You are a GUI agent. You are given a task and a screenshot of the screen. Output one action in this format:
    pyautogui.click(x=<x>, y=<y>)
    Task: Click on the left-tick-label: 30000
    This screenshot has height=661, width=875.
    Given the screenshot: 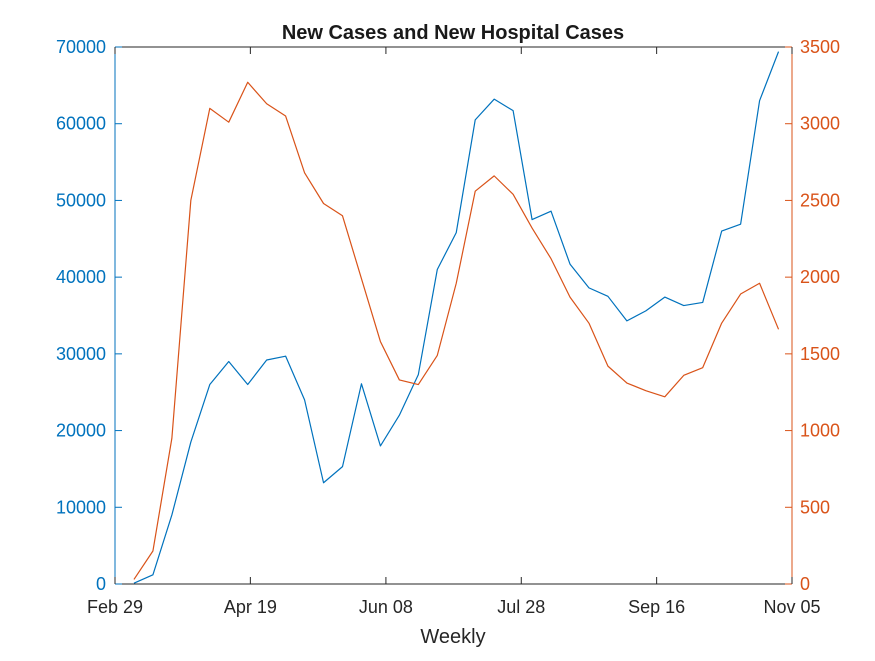 What is the action you would take?
    pyautogui.click(x=81, y=354)
    